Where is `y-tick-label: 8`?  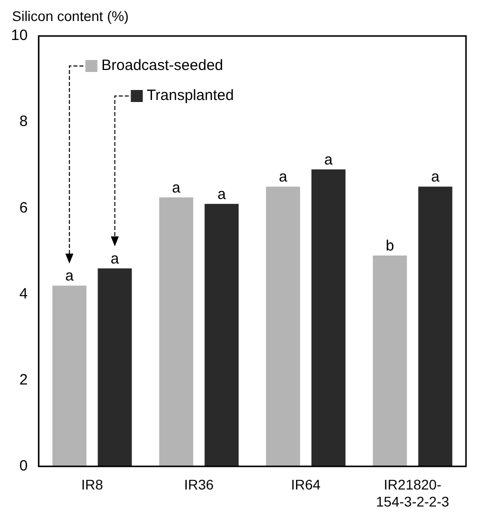 y-tick-label: 8 is located at coordinates (23, 121).